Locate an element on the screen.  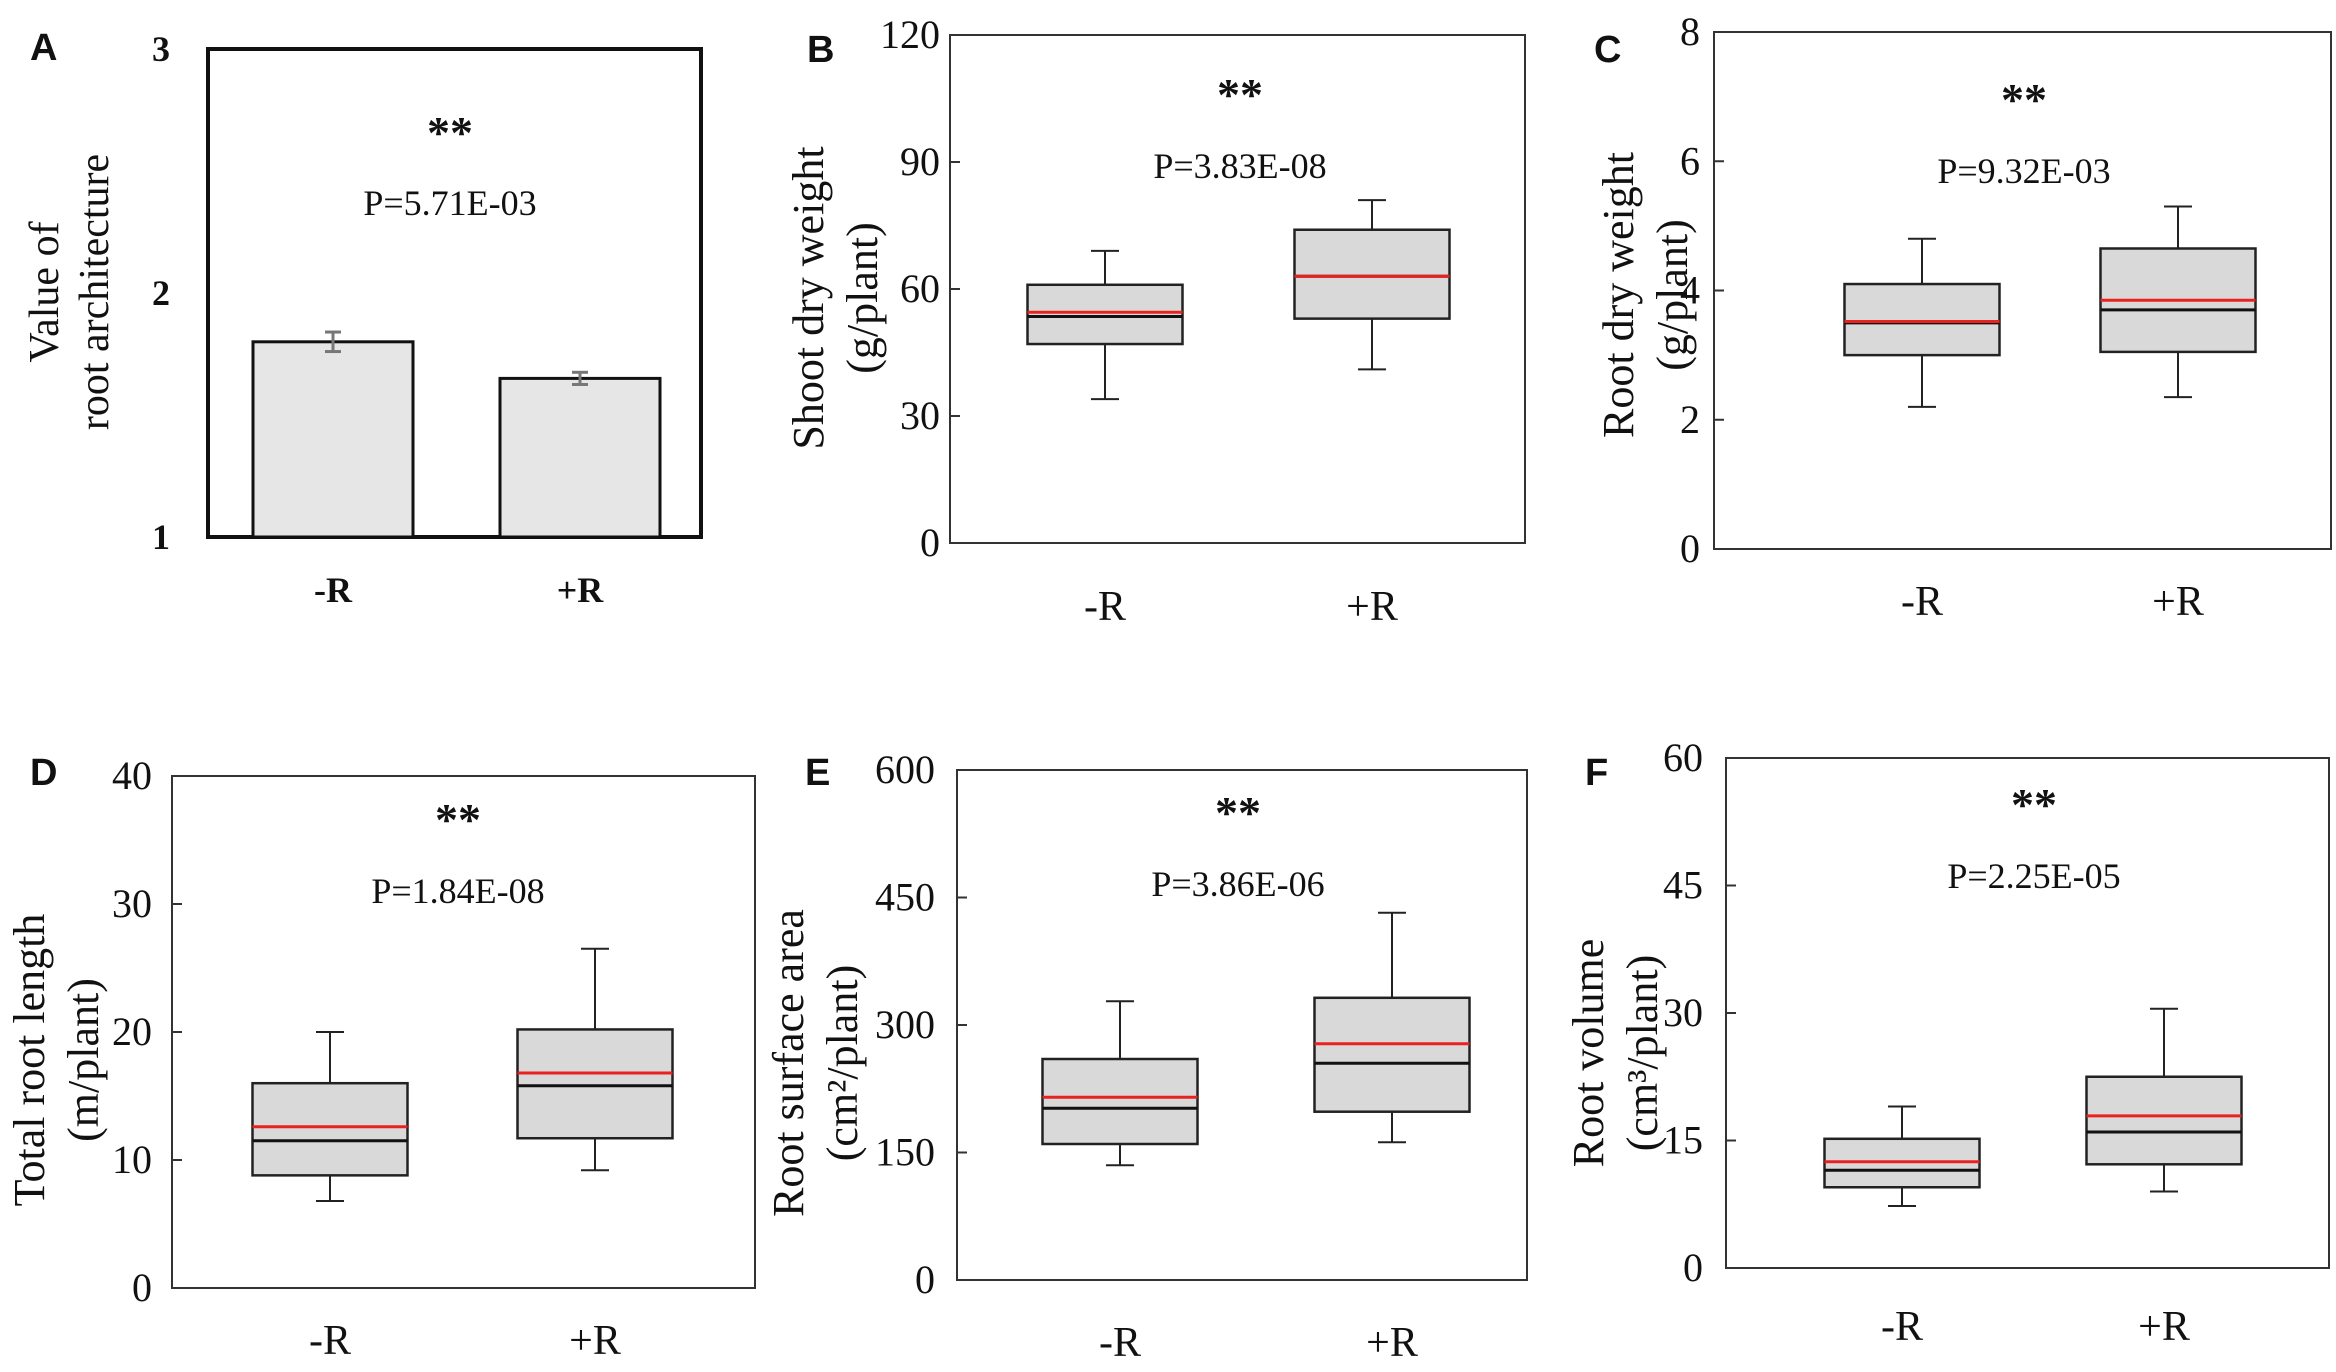
y-tick-label: 120 is located at coordinates (910, 34).